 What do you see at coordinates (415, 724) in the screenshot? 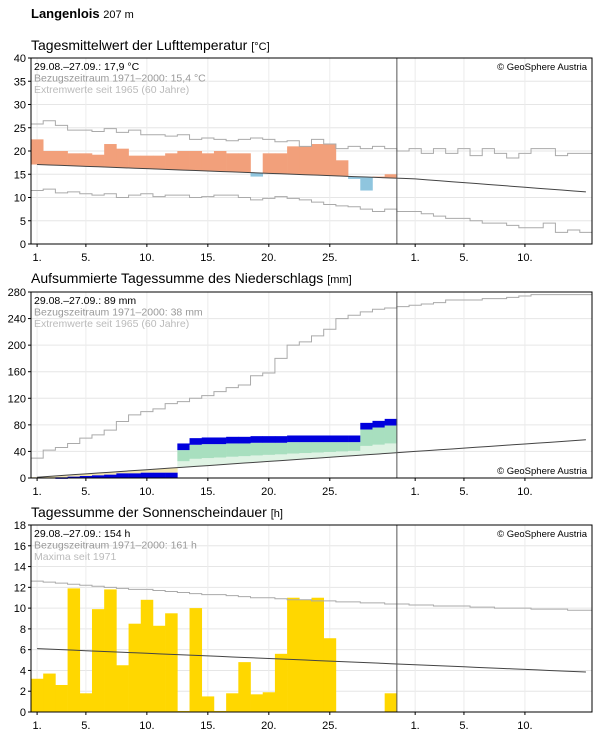
I see `sun-xtick-label-6: 1.` at bounding box center [415, 724].